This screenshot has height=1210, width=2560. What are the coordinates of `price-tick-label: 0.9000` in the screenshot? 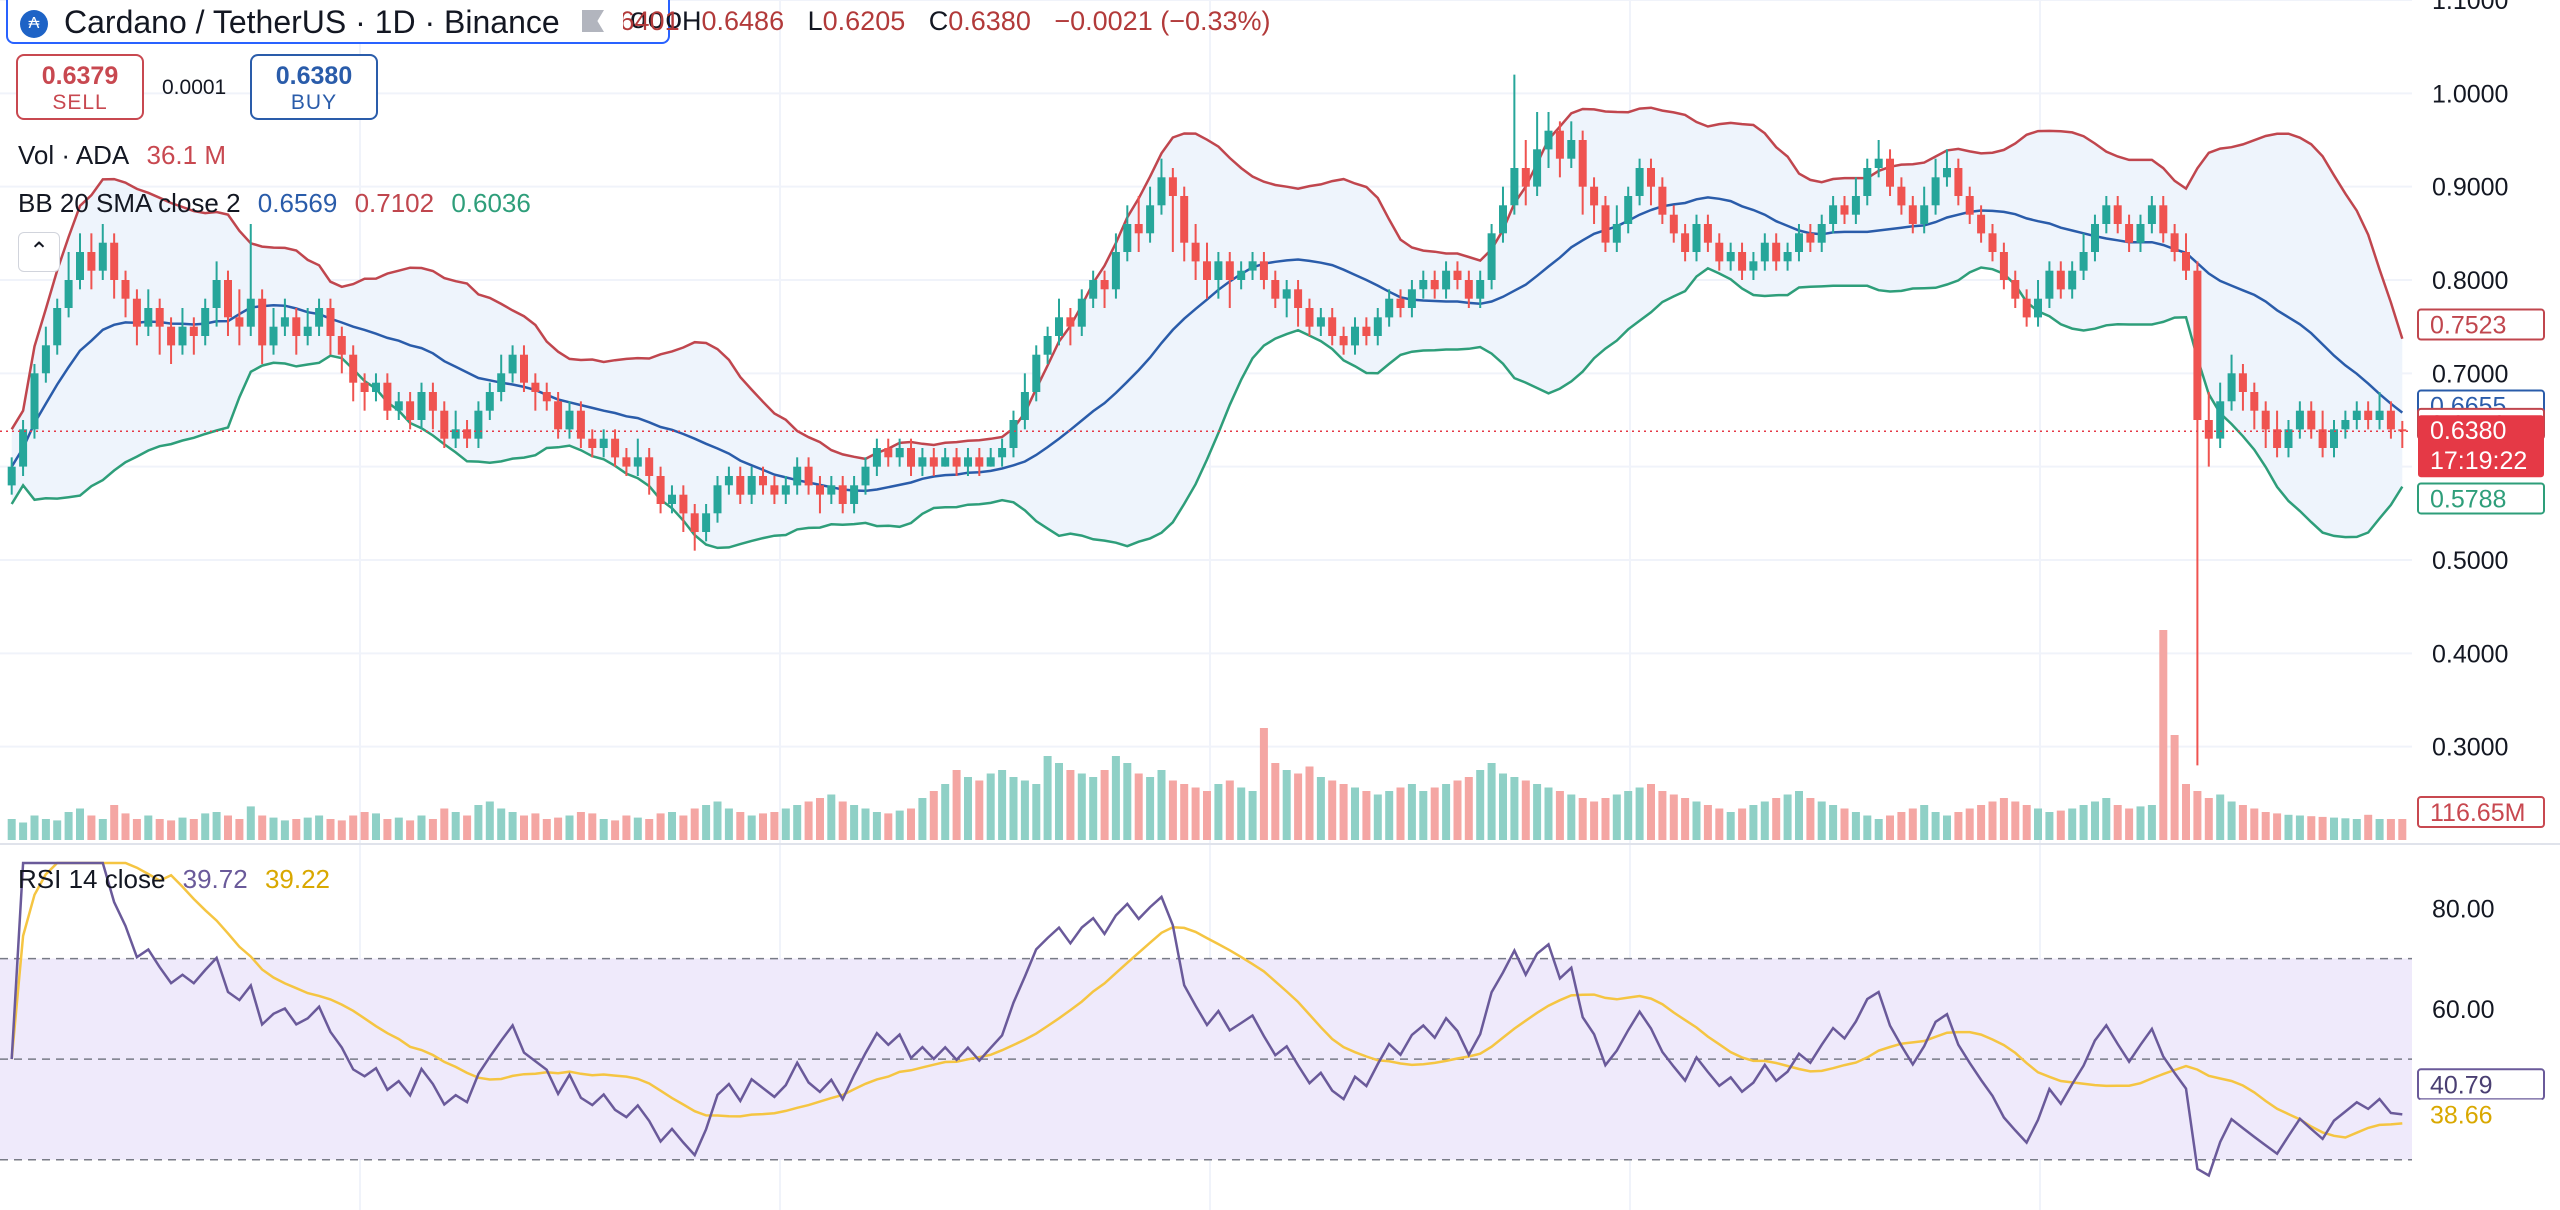 It's located at (2470, 188).